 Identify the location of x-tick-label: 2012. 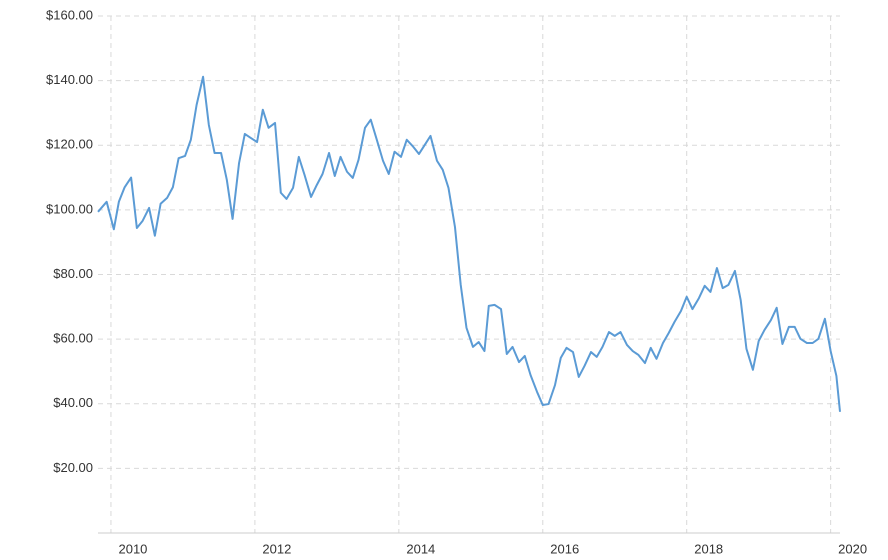
(276, 548).